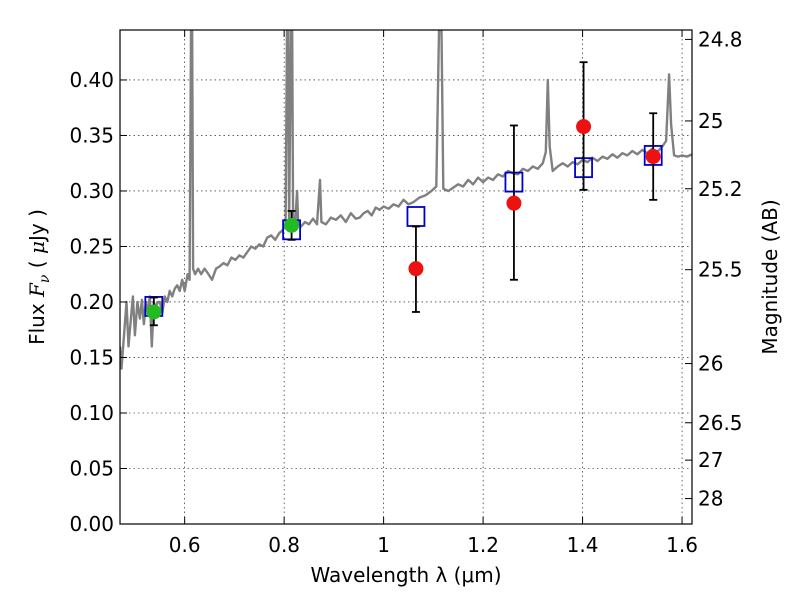 The height and width of the screenshot is (600, 800). Describe the element at coordinates (405, 575) in the screenshot. I see `x-axis-label: Wavelength λ (μm)` at that location.